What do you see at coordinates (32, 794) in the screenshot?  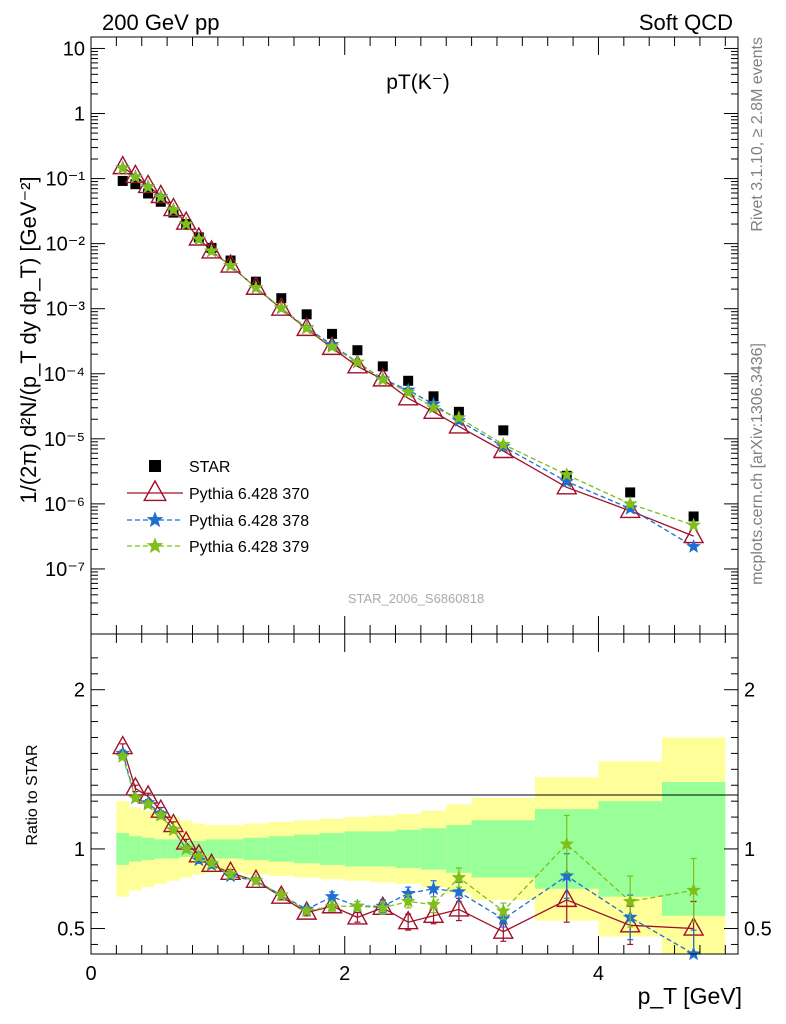 I see `ratio-y-axis-label: Ratio to STAR` at bounding box center [32, 794].